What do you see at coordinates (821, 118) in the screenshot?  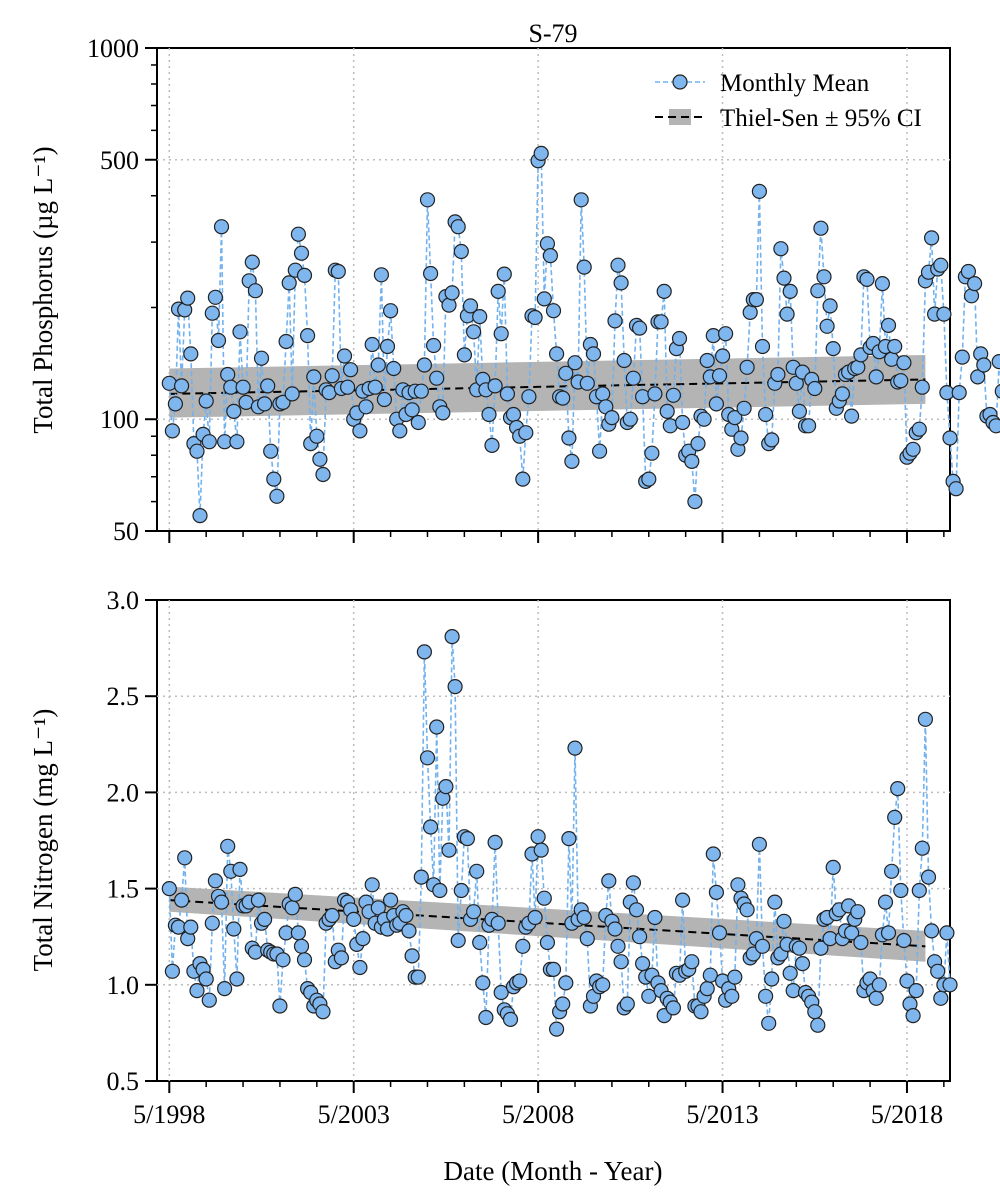 I see `legend-label-thiel-sen: Thiel-Sen ± 95% CI` at bounding box center [821, 118].